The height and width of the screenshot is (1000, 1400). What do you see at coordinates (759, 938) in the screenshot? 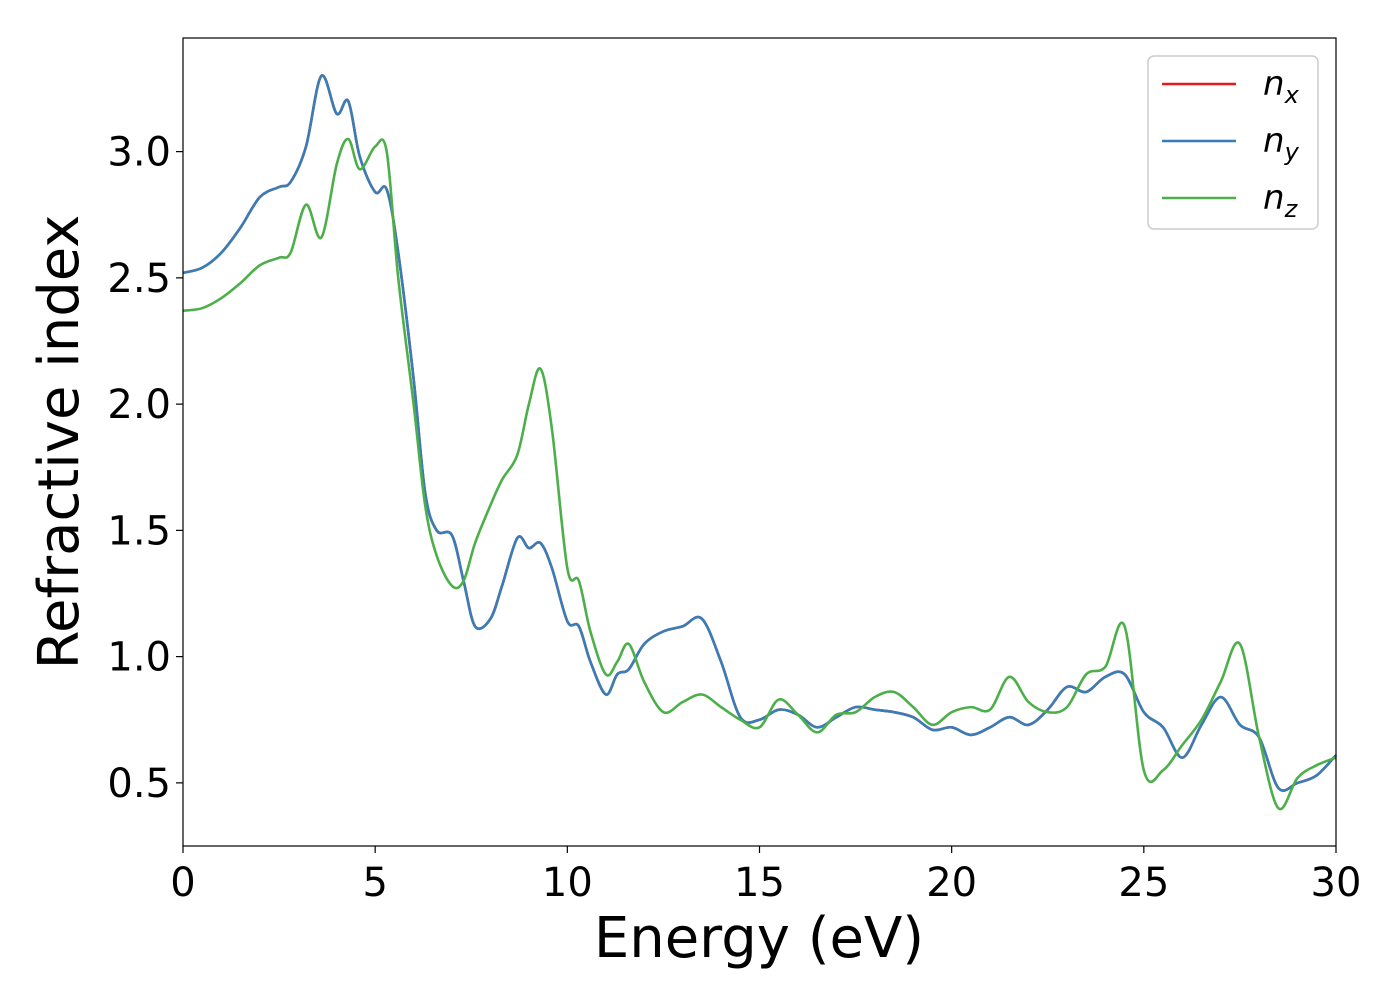
I see `x-axis-title: Energy (eV)` at bounding box center [759, 938].